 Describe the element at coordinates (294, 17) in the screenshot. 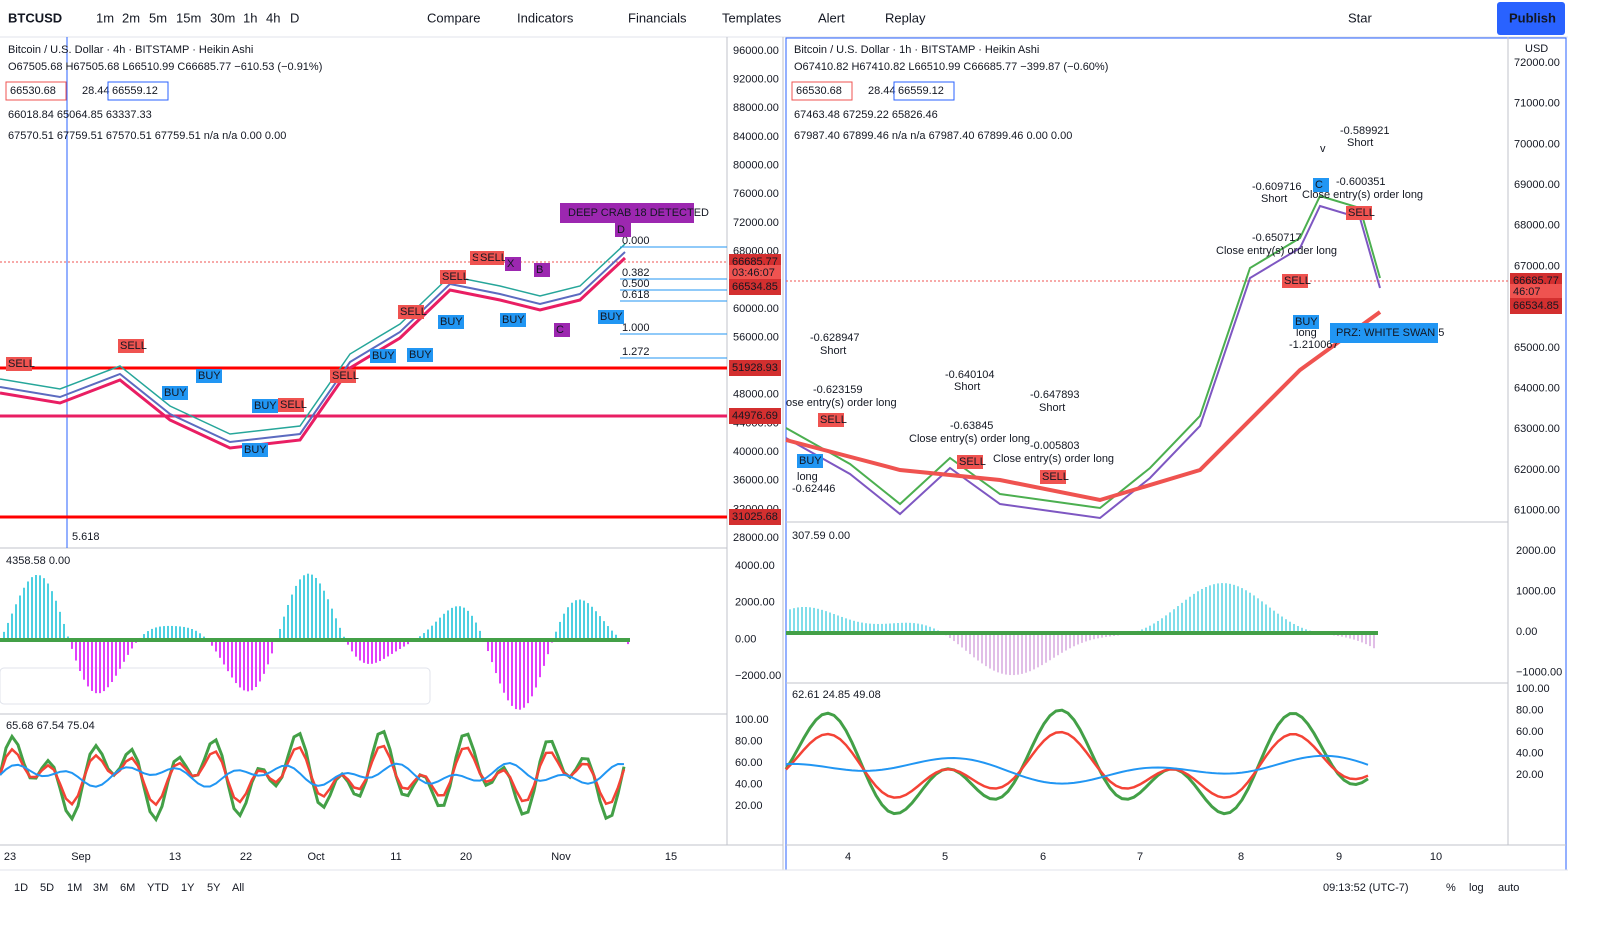

I see `interval: D` at that location.